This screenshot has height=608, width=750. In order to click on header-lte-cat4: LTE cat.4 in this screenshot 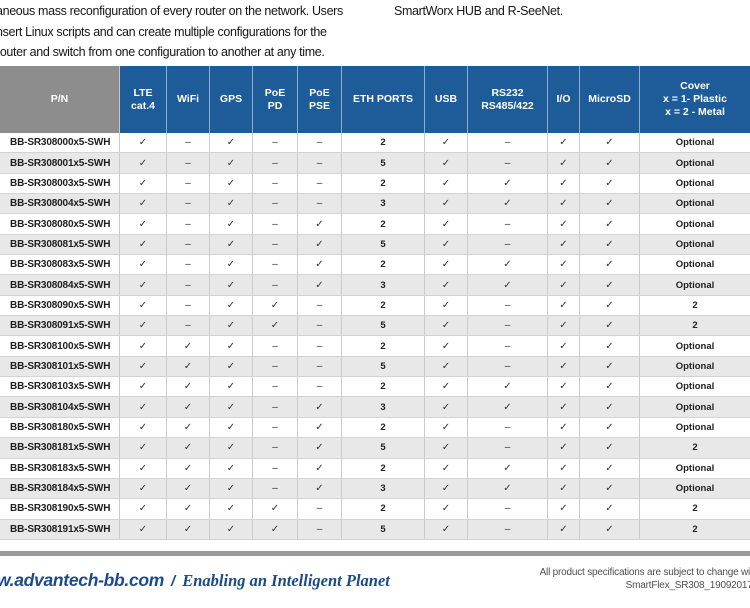, I will do `click(143, 99)`.